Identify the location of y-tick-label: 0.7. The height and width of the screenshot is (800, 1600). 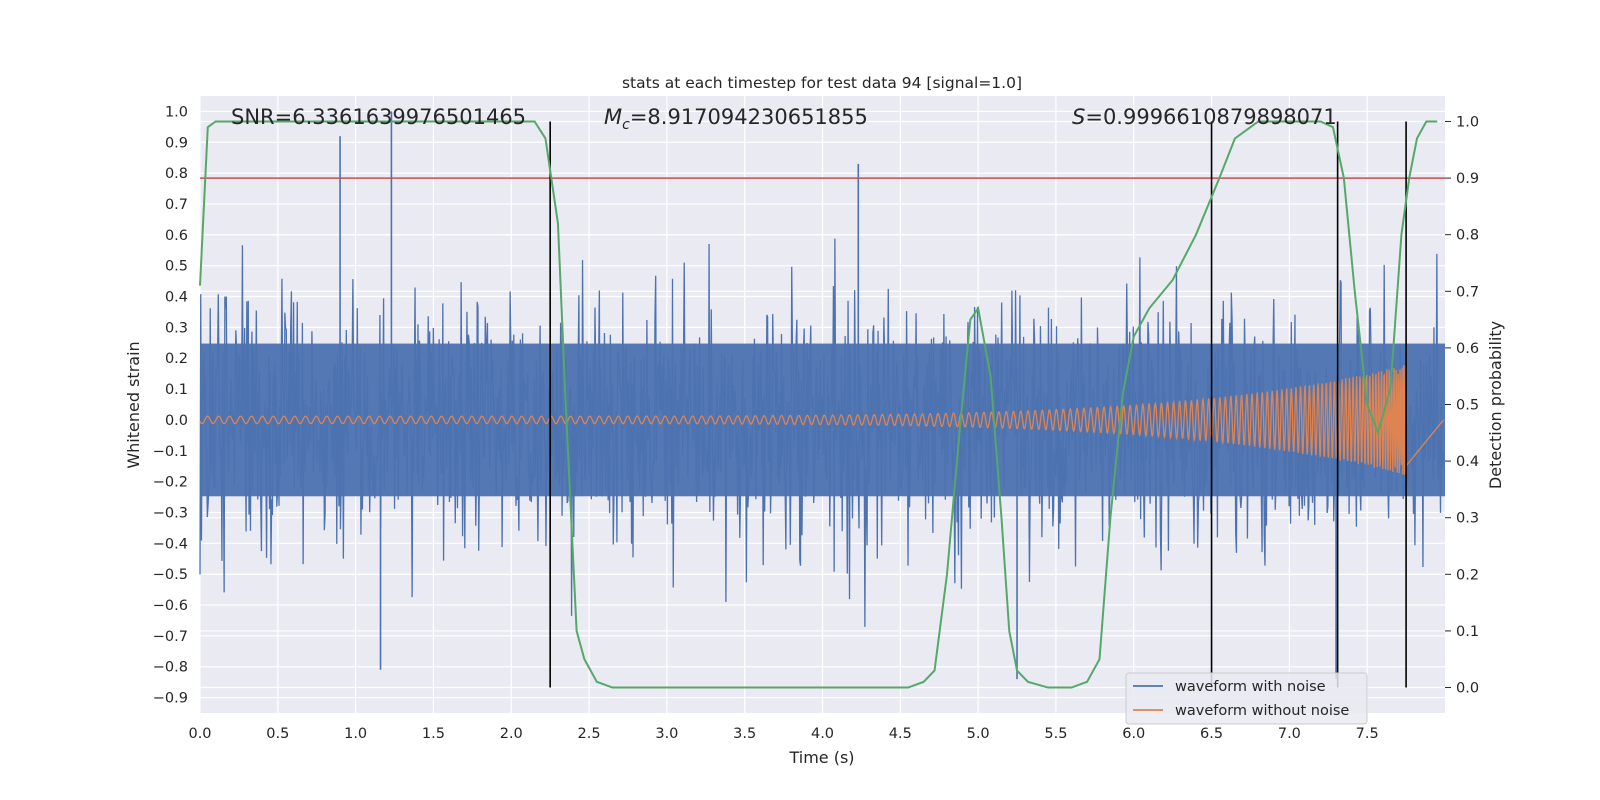
(176, 205).